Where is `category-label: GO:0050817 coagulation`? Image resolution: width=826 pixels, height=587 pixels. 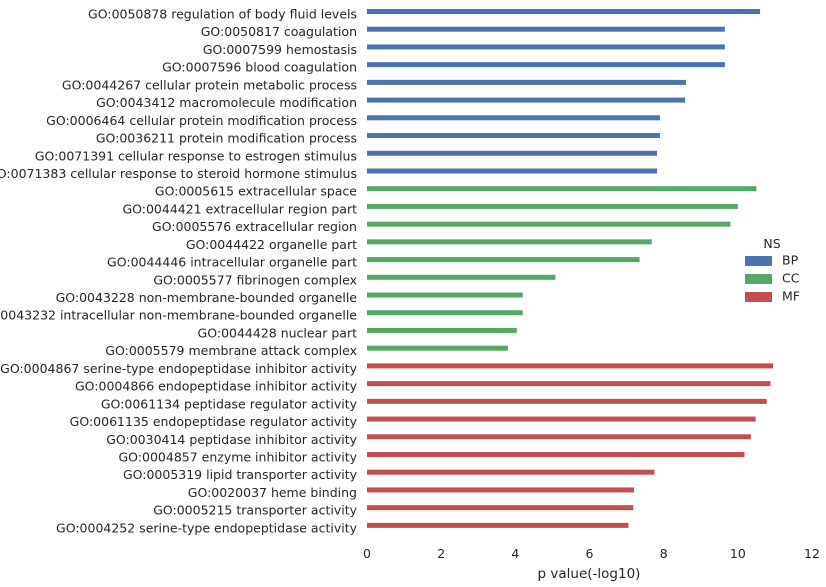
category-label: GO:0050817 coagulation is located at coordinates (279, 31).